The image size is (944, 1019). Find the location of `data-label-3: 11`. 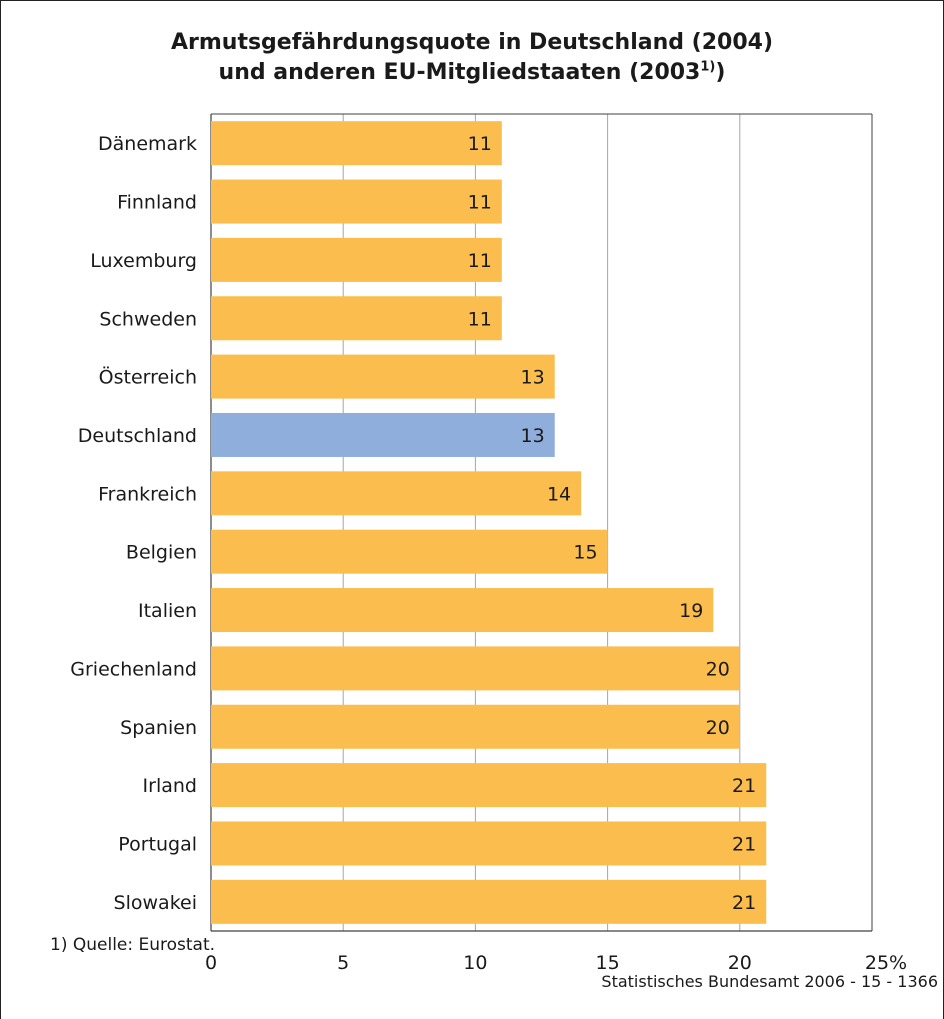

data-label-3: 11 is located at coordinates (480, 319).